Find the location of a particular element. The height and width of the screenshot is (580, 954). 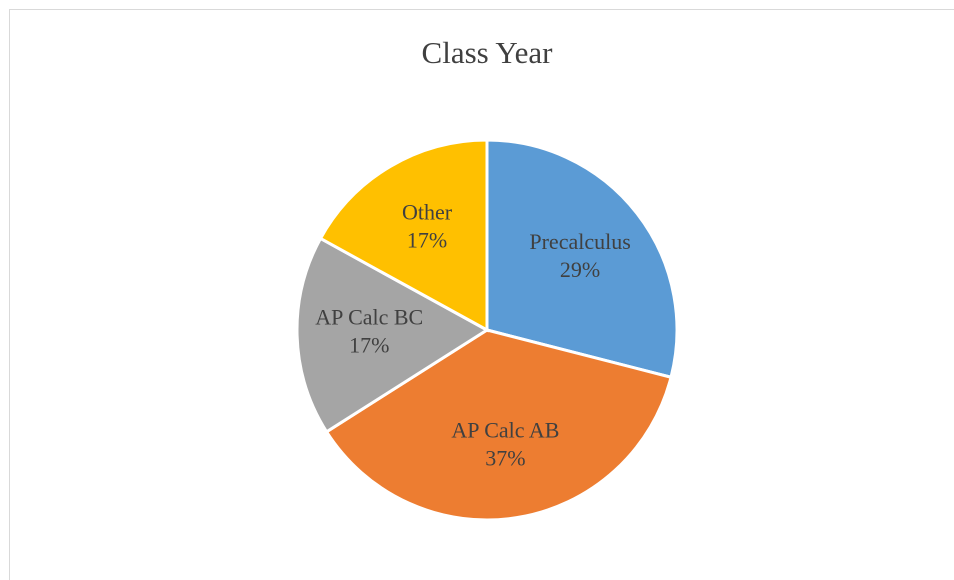

slice-value-label: 37% is located at coordinates (505, 457).